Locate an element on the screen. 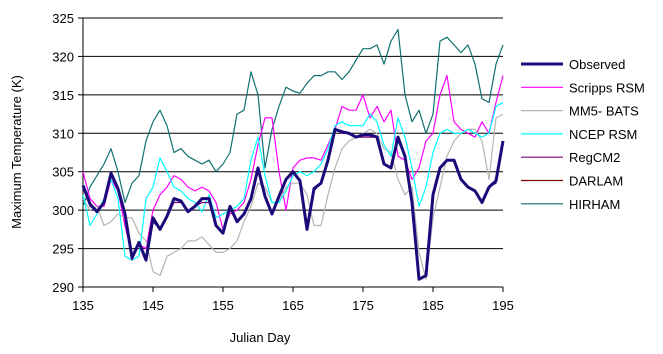 The image size is (663, 354). legend-label-scripps-rsm: Scripps RSM is located at coordinates (607, 87).